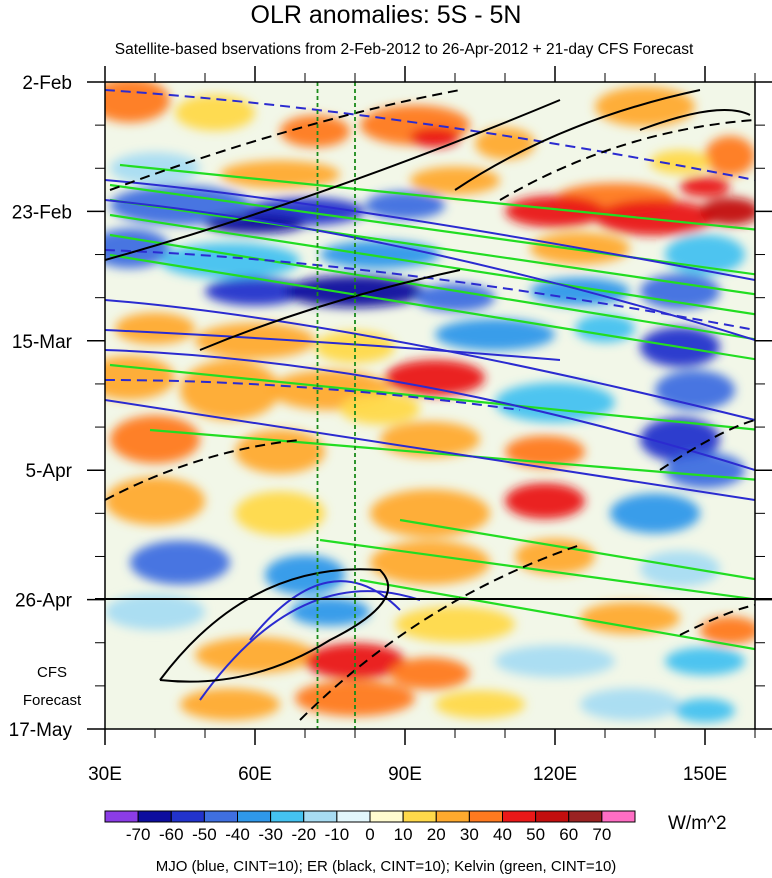  I want to click on y-tick-label: 26-Apr, so click(44, 601).